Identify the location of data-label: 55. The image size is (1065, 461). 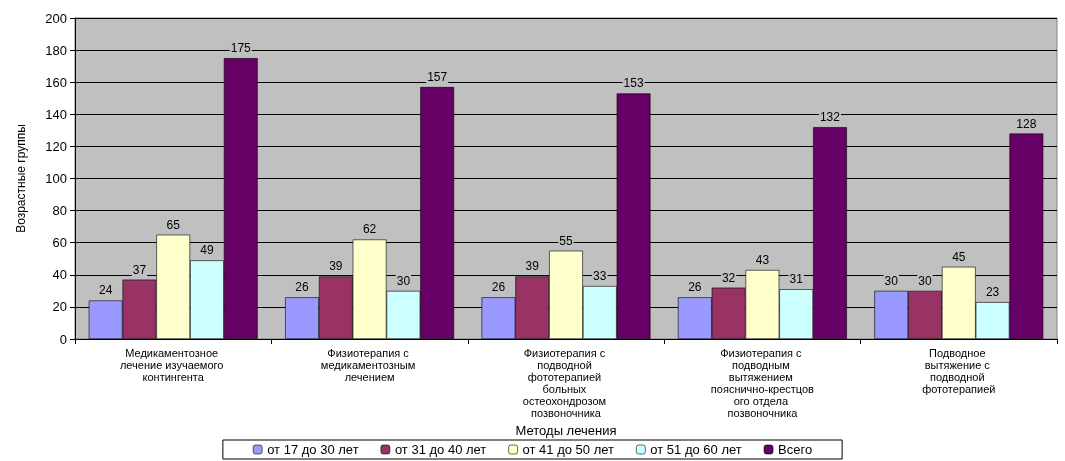
(566, 240).